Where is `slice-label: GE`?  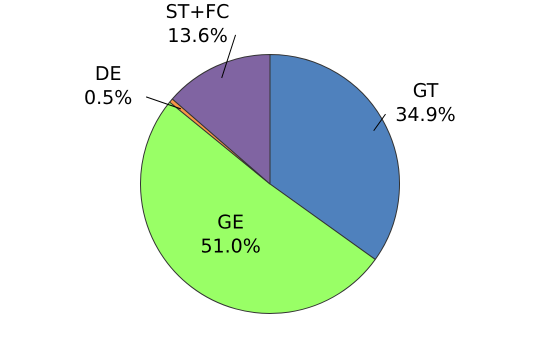 slice-label: GE is located at coordinates (230, 222).